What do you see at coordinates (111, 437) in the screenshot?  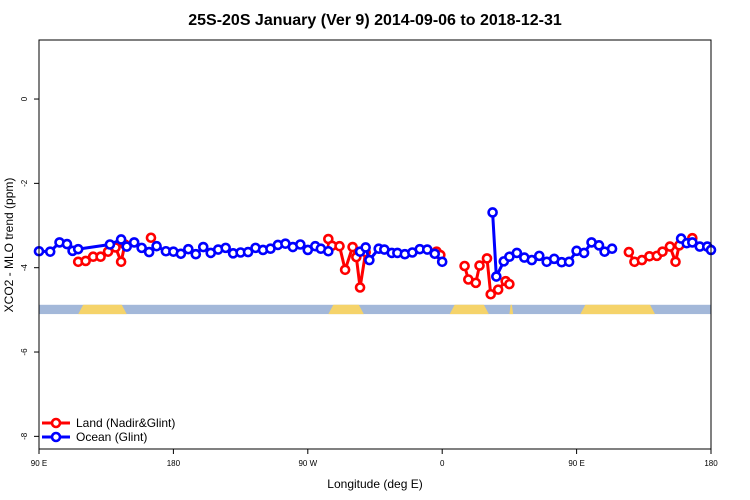 I see `legend-entry-ocean: Ocean (Glint)` at bounding box center [111, 437].